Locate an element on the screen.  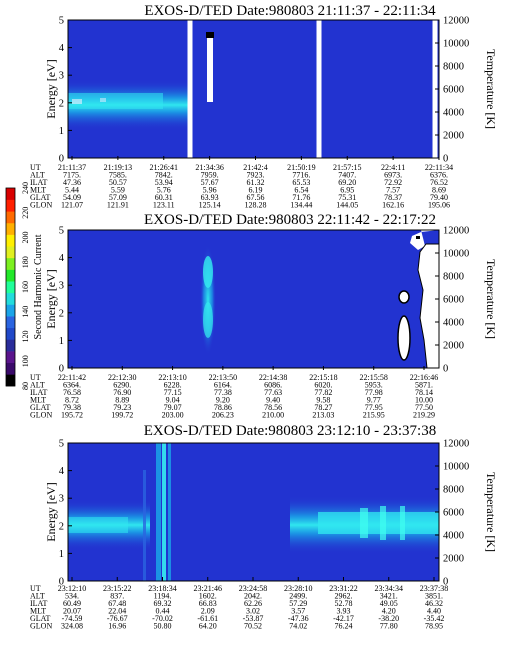
tick-label: 4000 is located at coordinates (453, 113).